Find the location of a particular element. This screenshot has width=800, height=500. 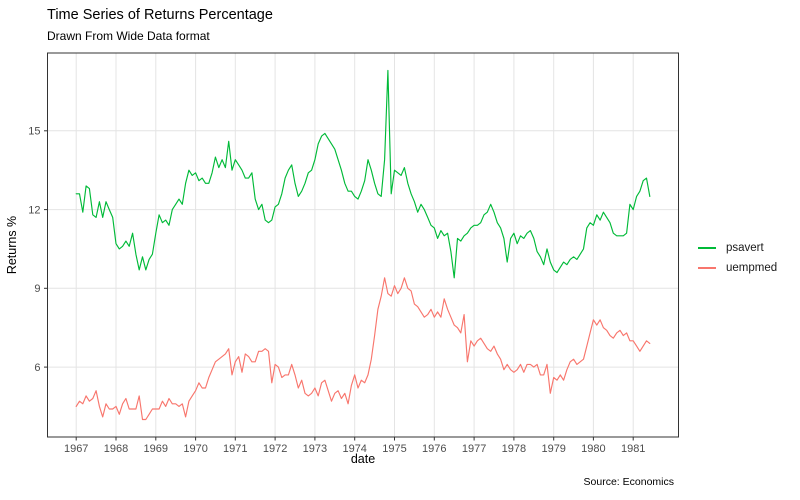

chart-caption: Source: Economics is located at coordinates (628, 482).